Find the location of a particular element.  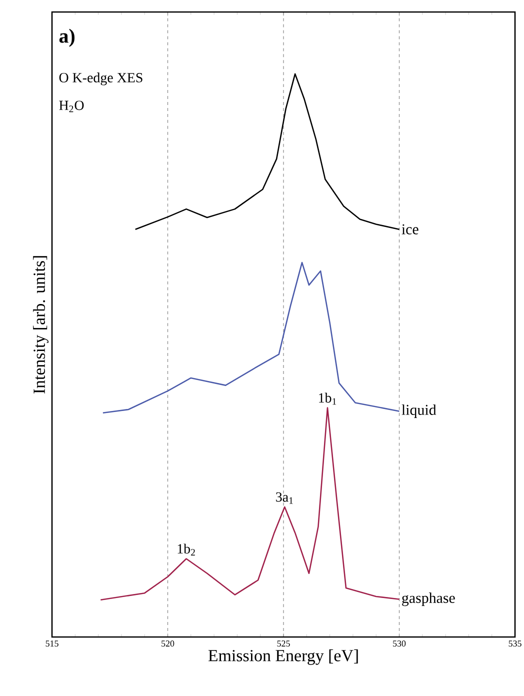

x-tick-label: 515 is located at coordinates (52, 643).